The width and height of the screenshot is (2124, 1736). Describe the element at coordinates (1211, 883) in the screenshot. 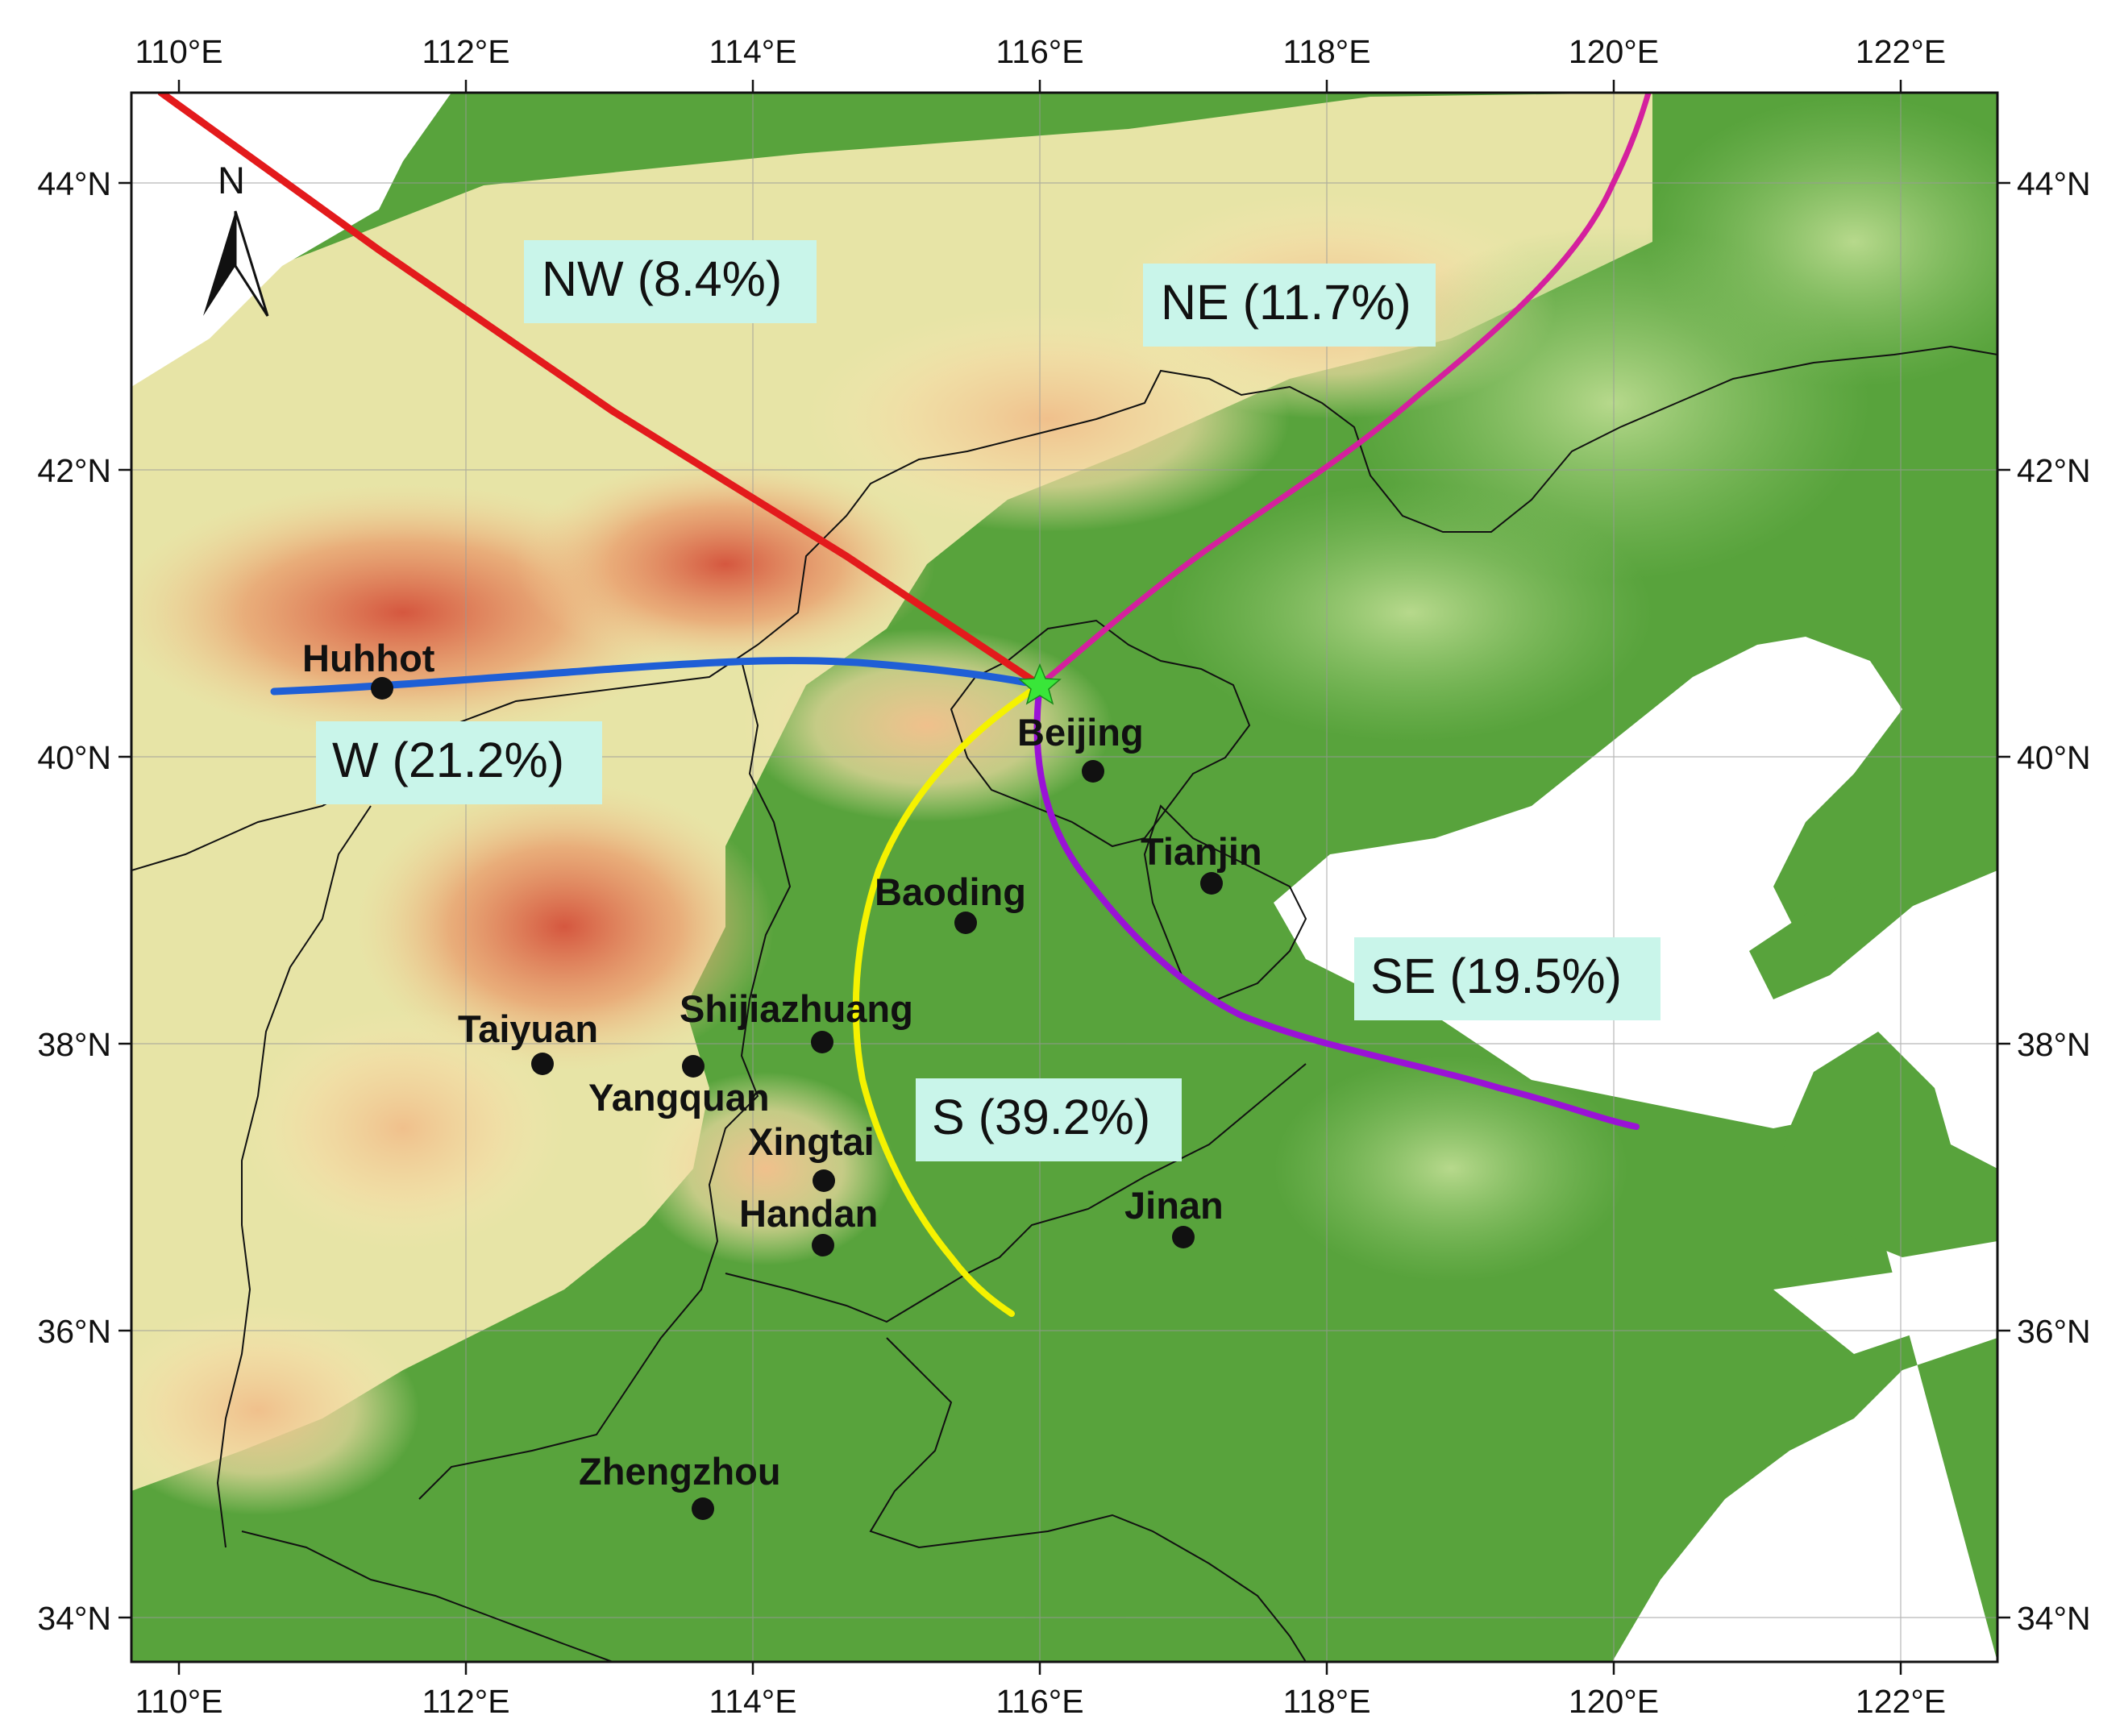

I see `city-marker-tianjin` at that location.